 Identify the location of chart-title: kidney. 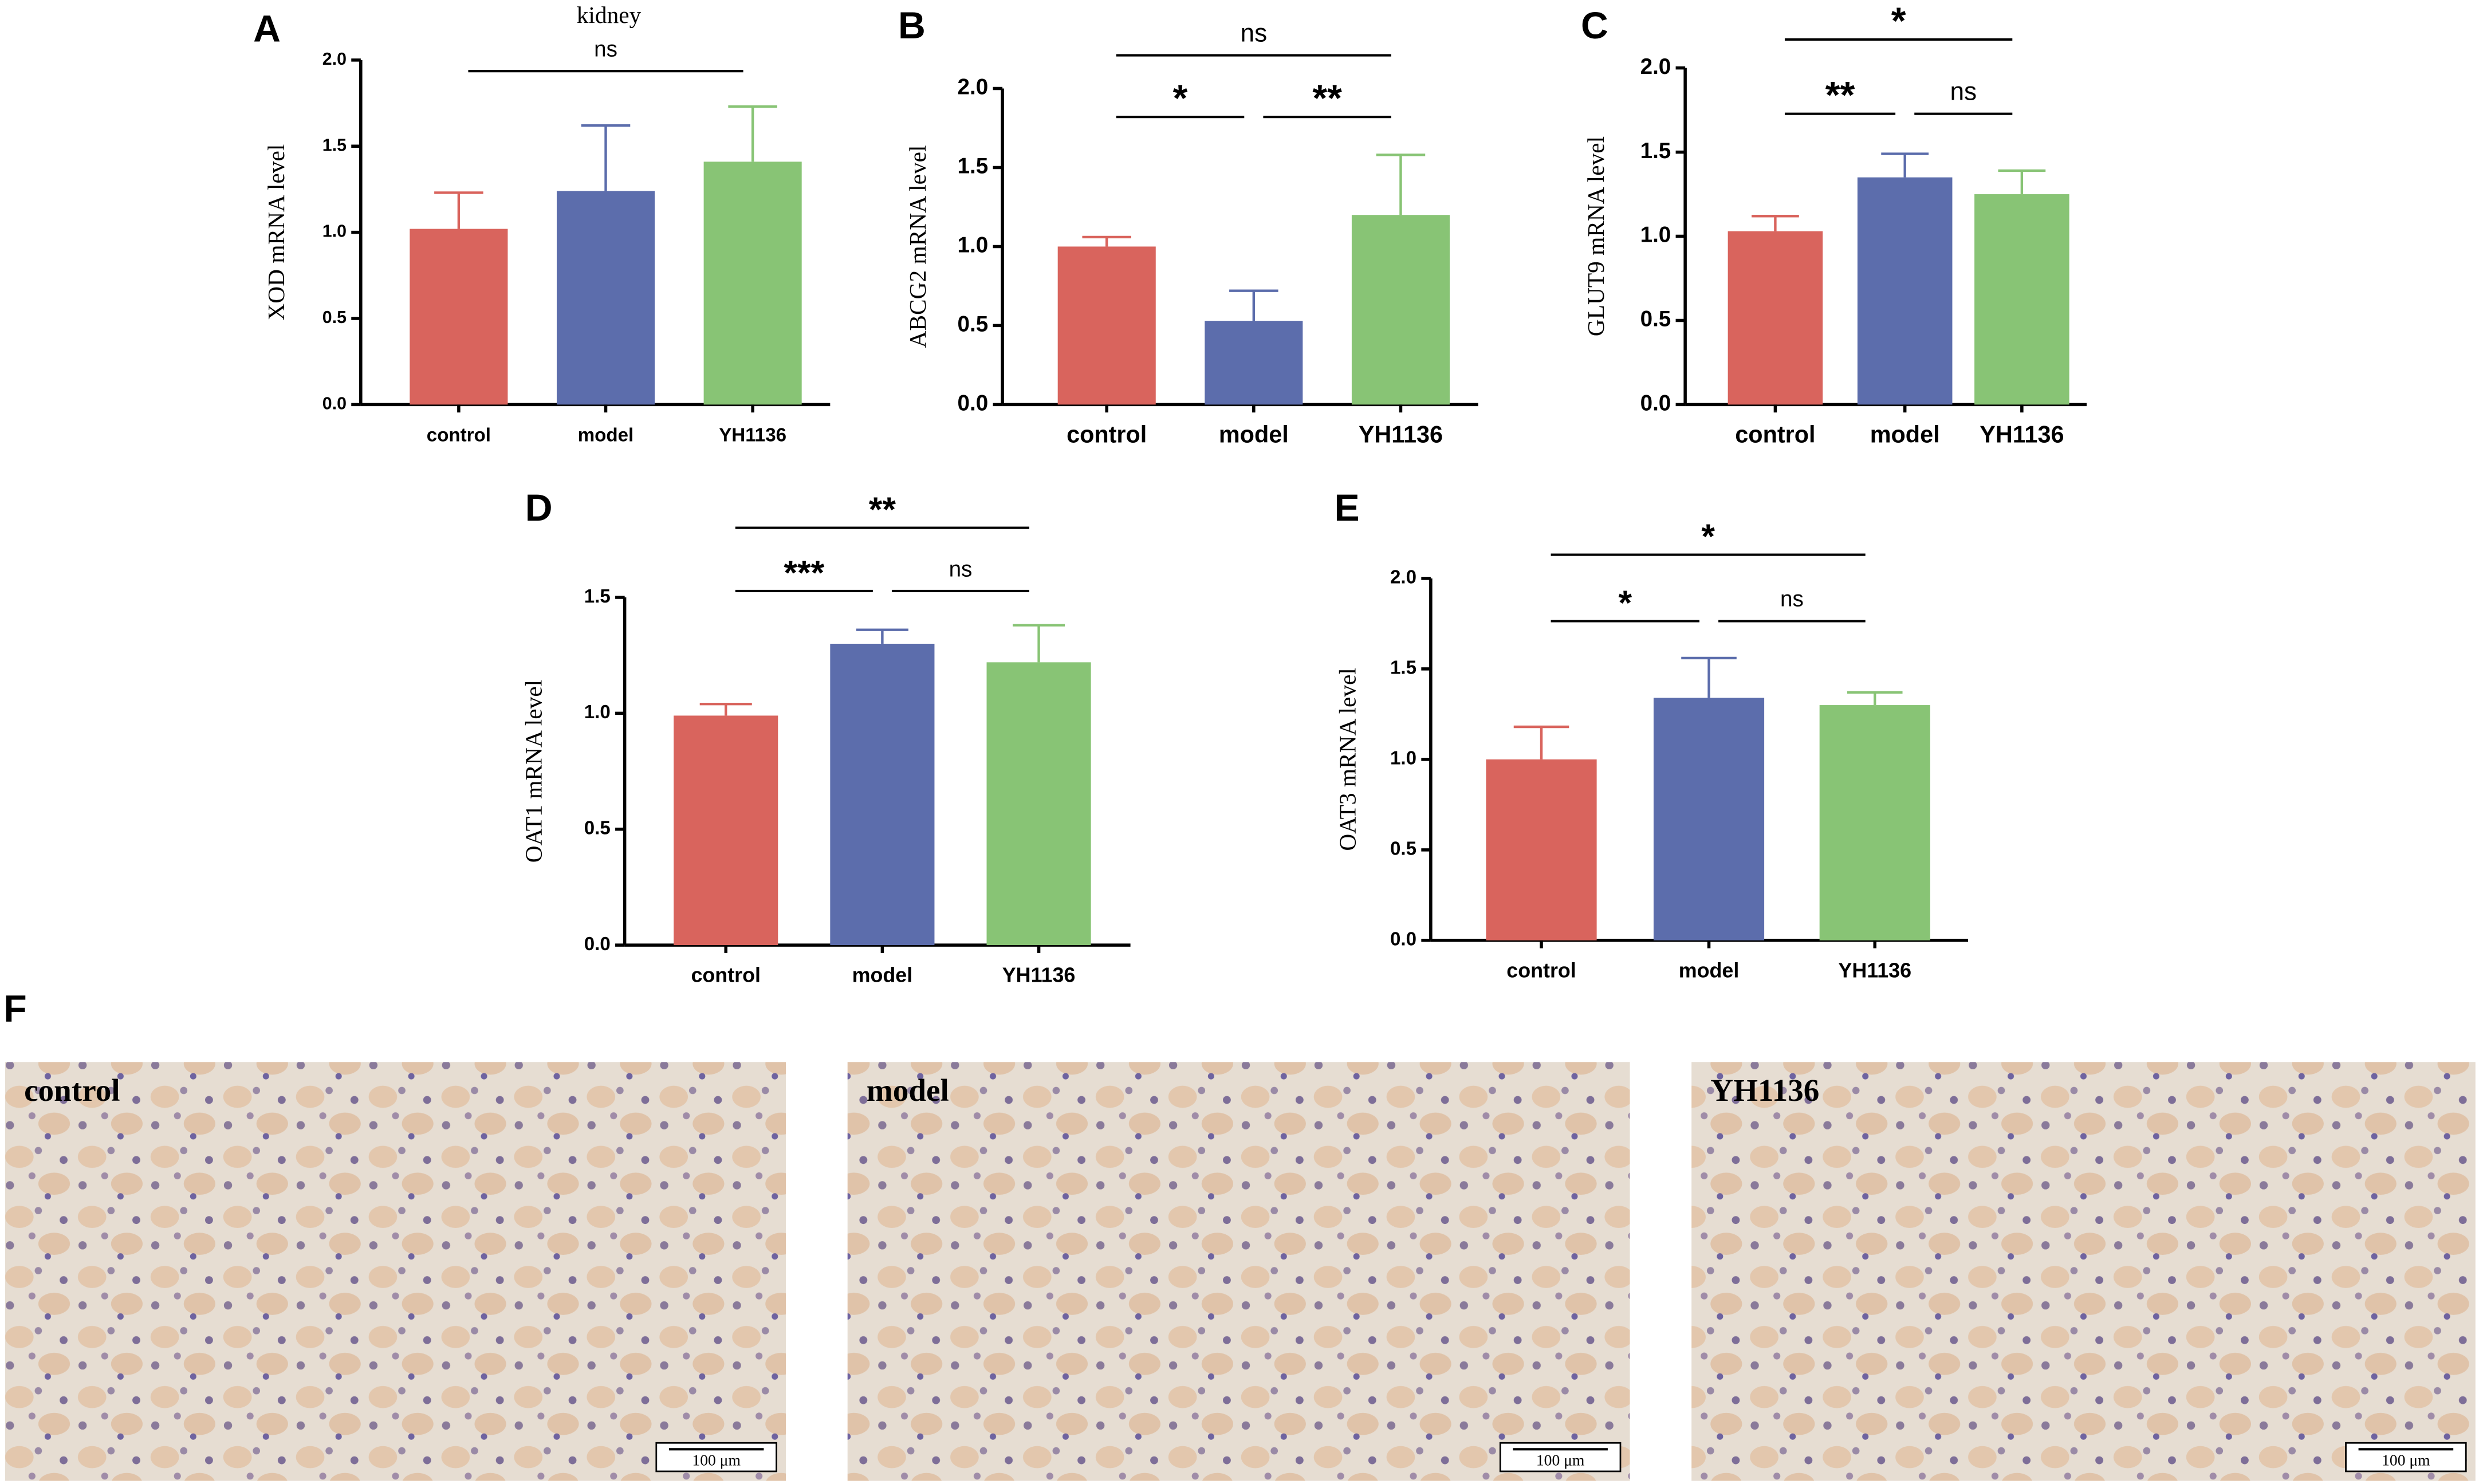
(609, 15).